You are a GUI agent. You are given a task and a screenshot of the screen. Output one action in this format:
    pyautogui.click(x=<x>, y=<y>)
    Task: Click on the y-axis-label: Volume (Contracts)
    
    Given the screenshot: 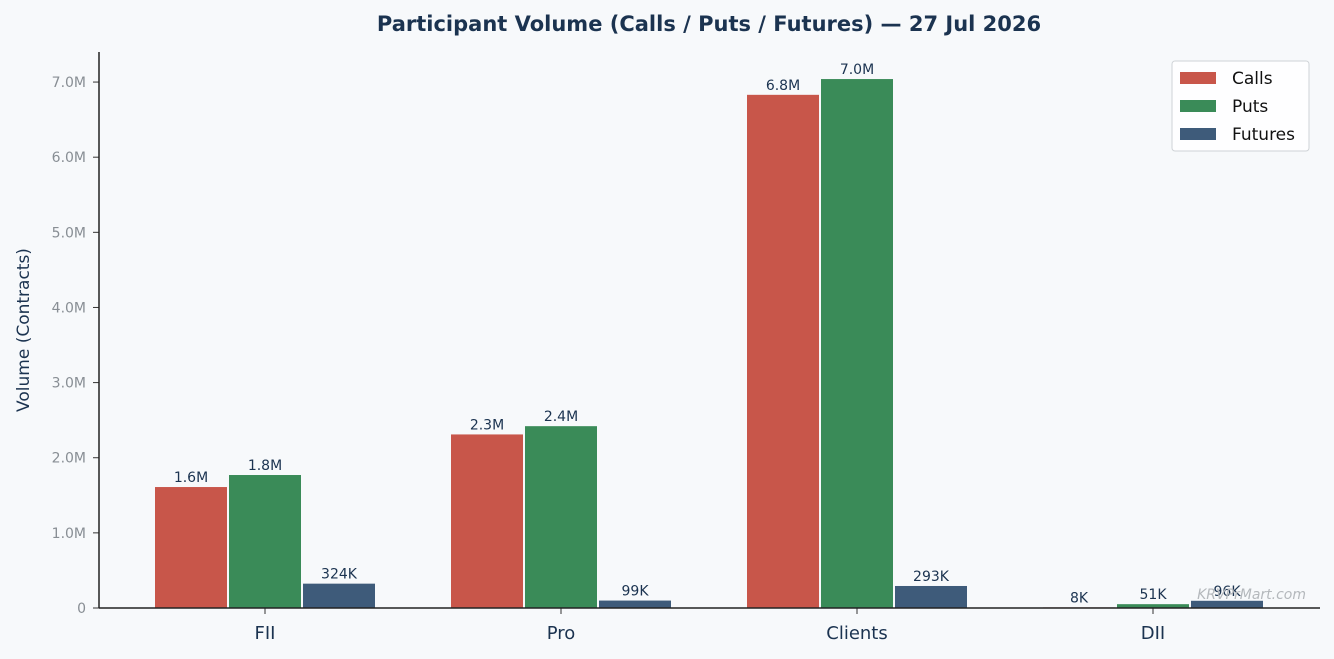 What is the action you would take?
    pyautogui.click(x=24, y=330)
    